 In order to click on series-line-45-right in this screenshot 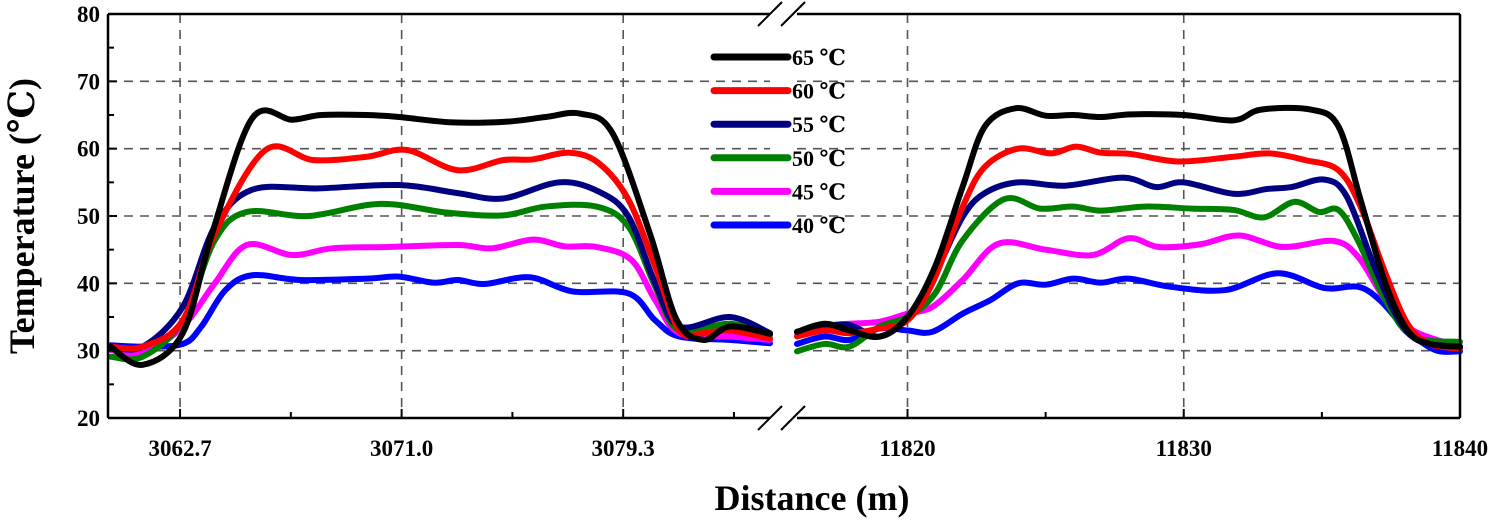, I will do `click(1128, 291)`.